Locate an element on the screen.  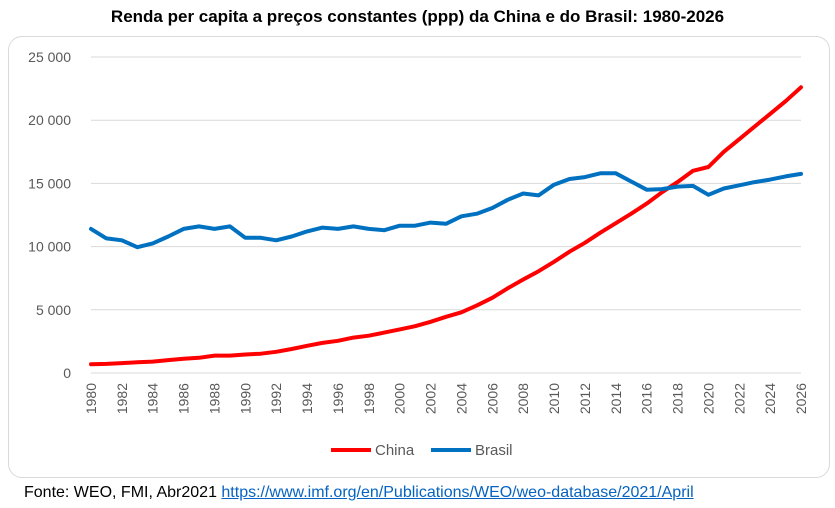
y-tick-label: 5 000 is located at coordinates (53, 310).